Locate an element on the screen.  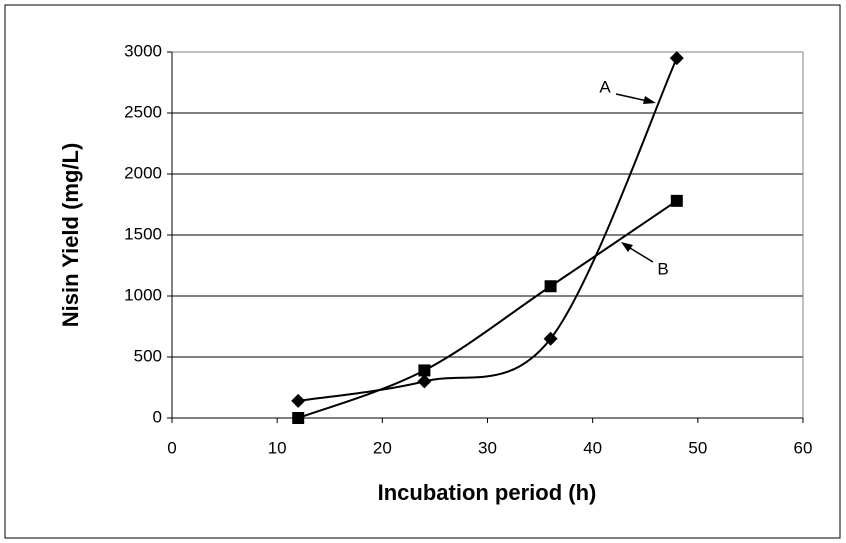
y-tick-label: 2500 is located at coordinates (143, 111).